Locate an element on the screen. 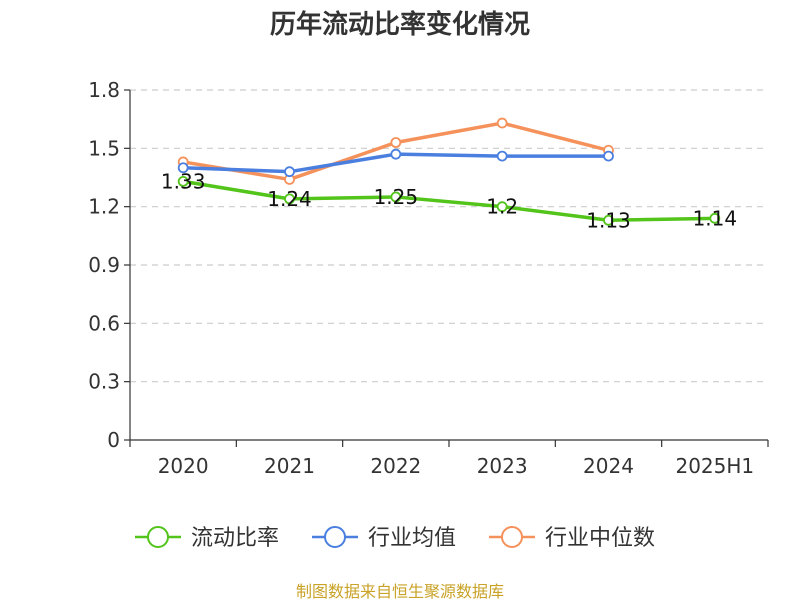 The image size is (800, 602). data-label: 1.13 is located at coordinates (608, 220).